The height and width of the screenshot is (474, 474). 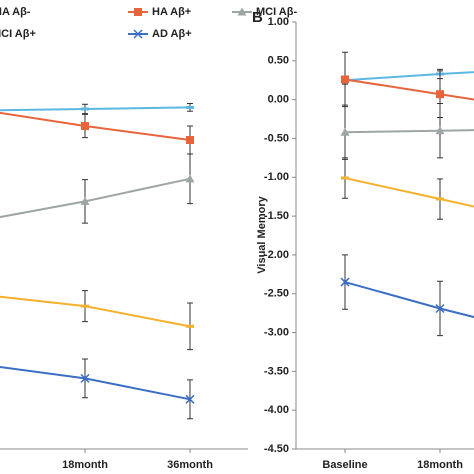 I want to click on legend-label: HA Aβ+, so click(x=171, y=12).